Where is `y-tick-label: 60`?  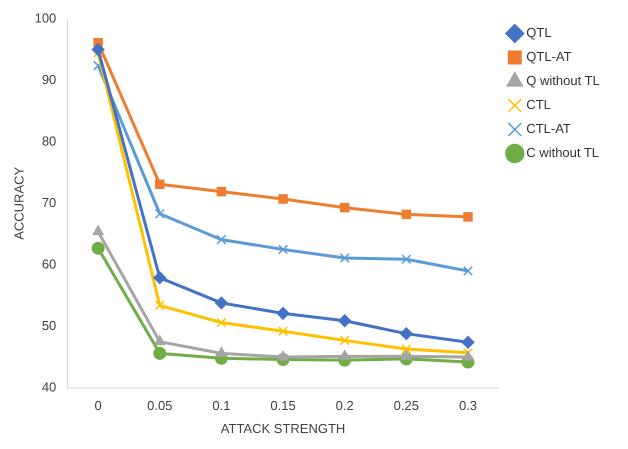
y-tick-label: 60 is located at coordinates (49, 264).